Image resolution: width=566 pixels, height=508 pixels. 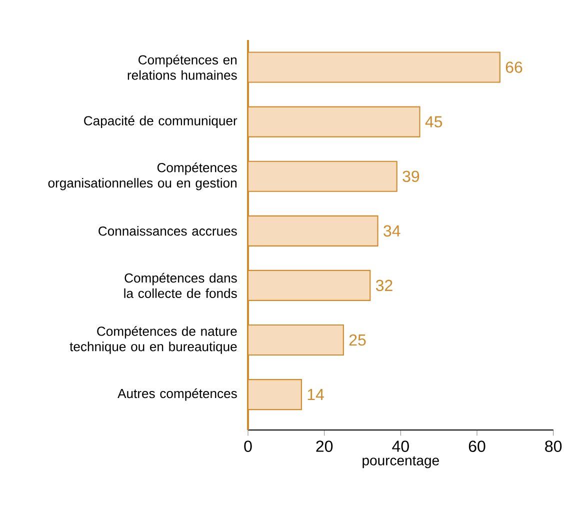 I want to click on x-axis-title: pourcentage, so click(x=400, y=462).